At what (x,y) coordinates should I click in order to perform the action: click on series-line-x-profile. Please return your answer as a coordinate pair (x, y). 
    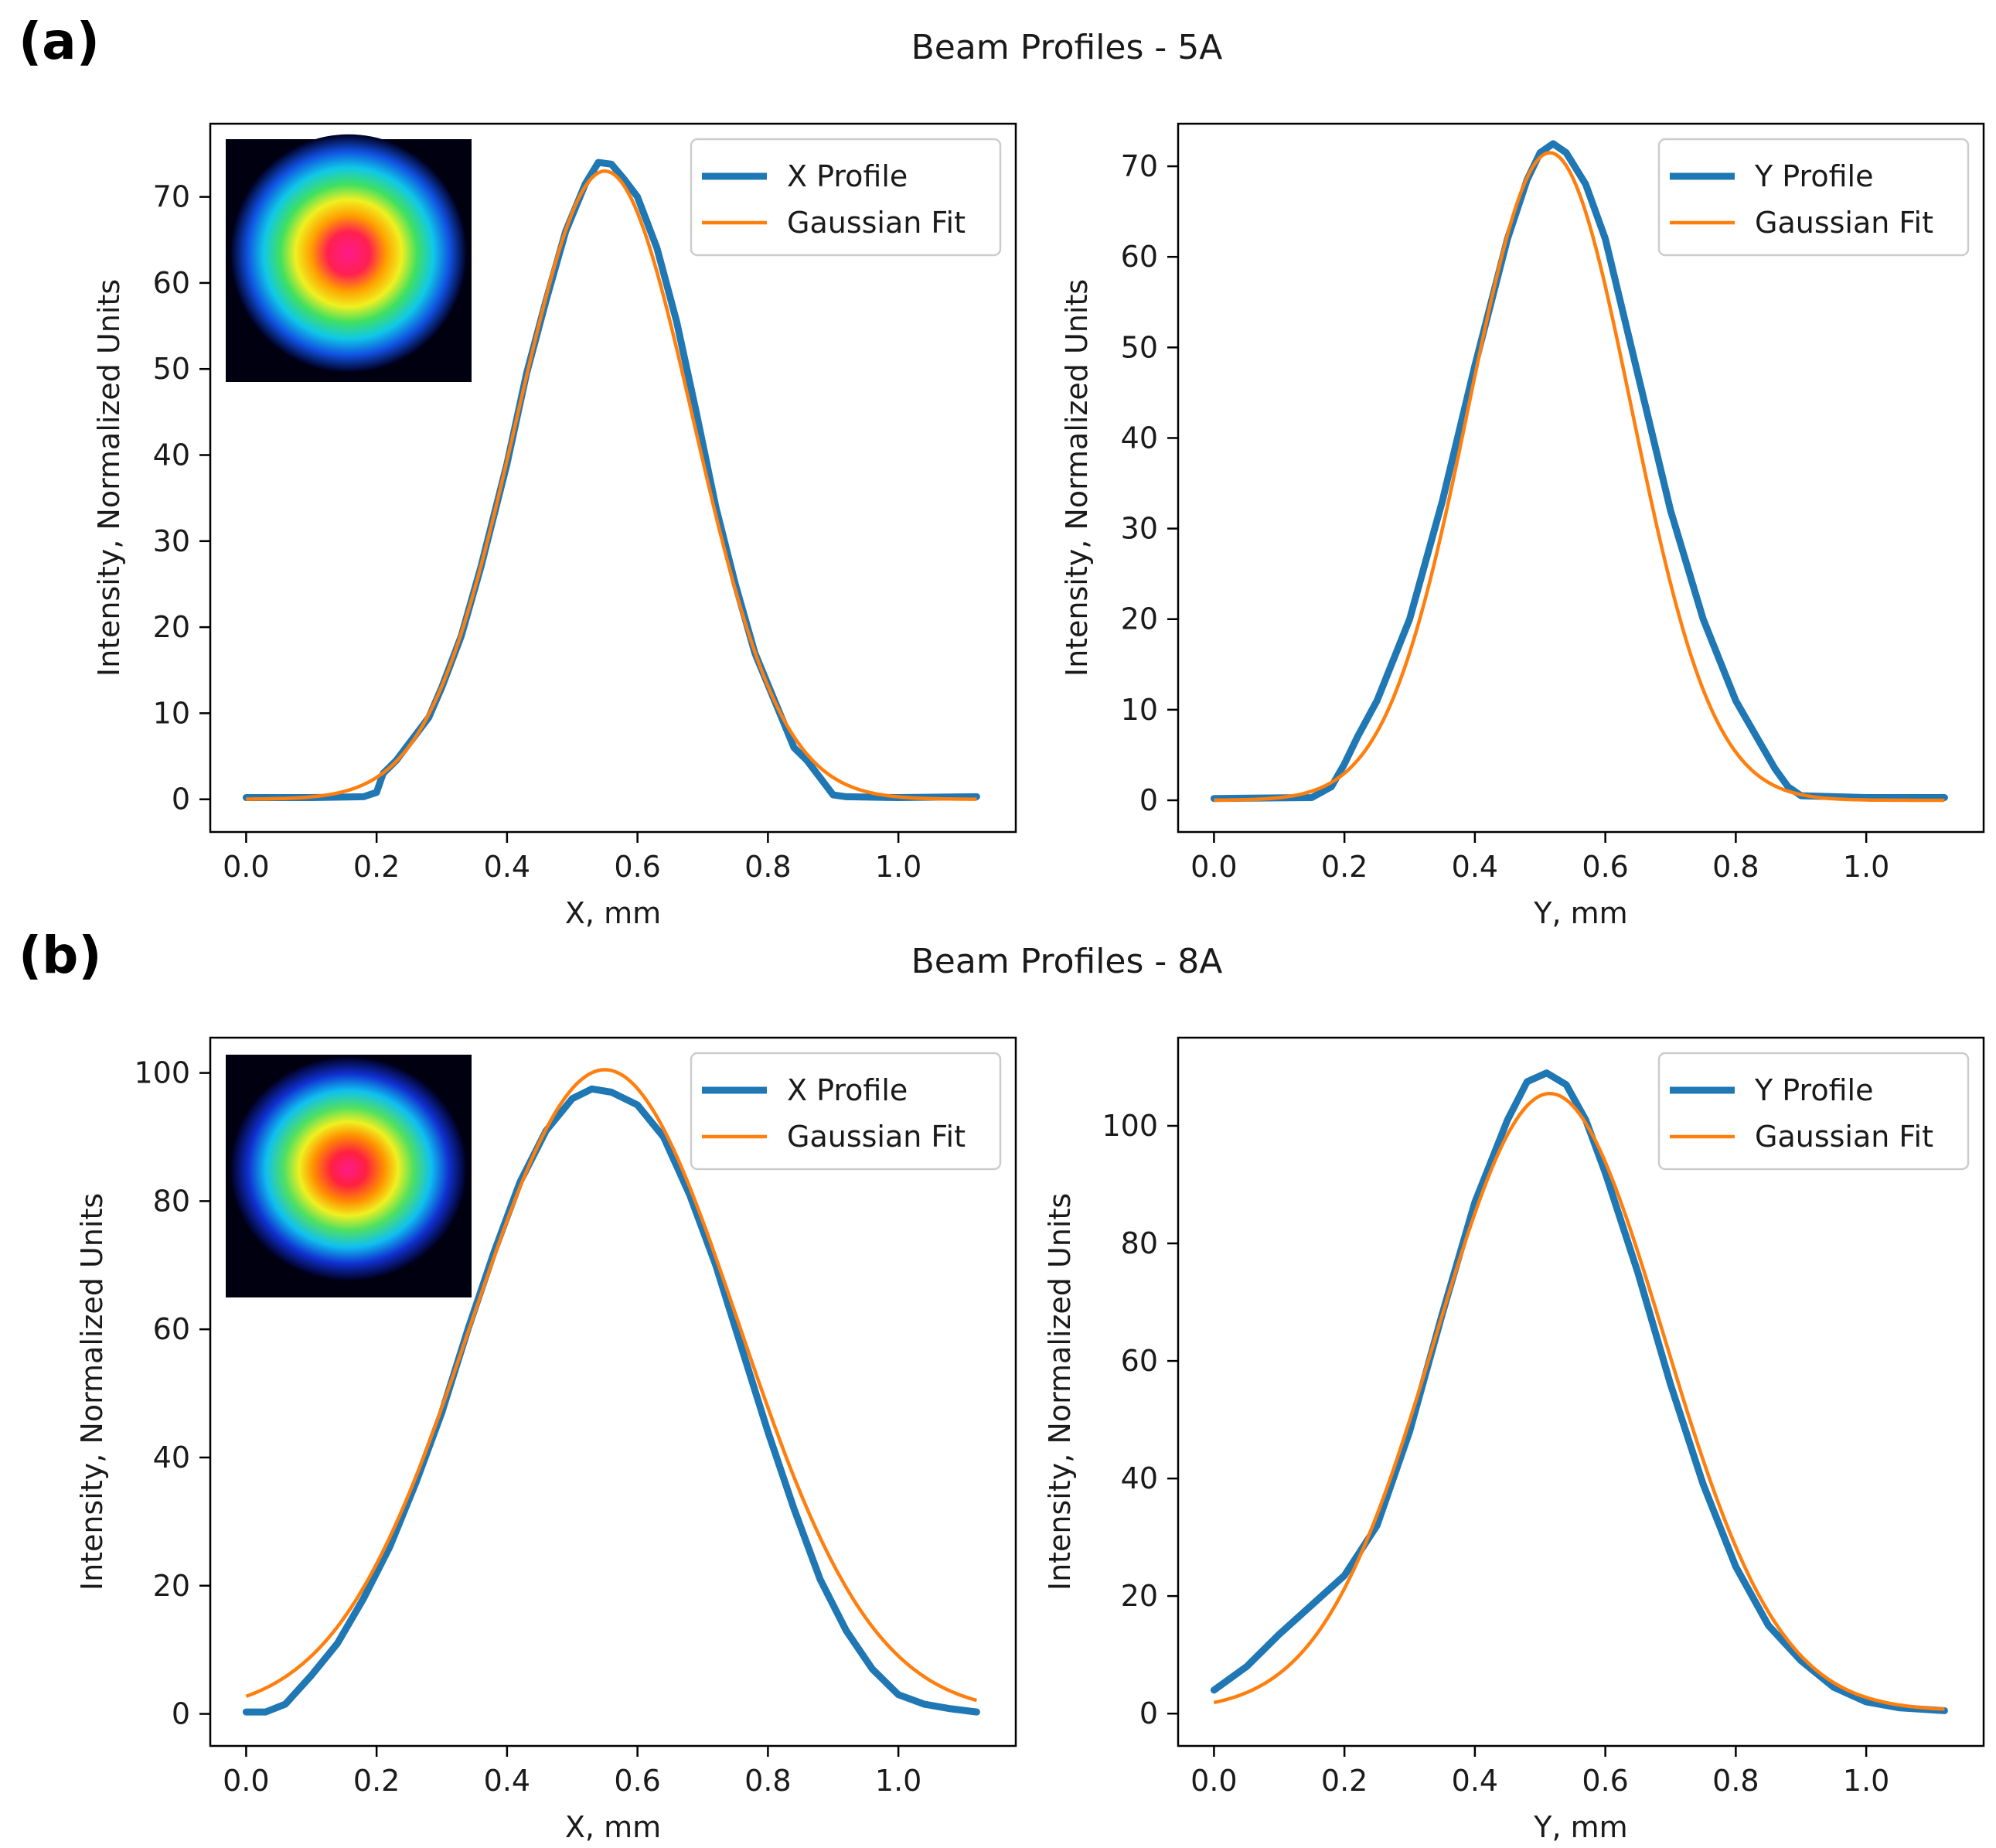
    Looking at the image, I should click on (611, 1400).